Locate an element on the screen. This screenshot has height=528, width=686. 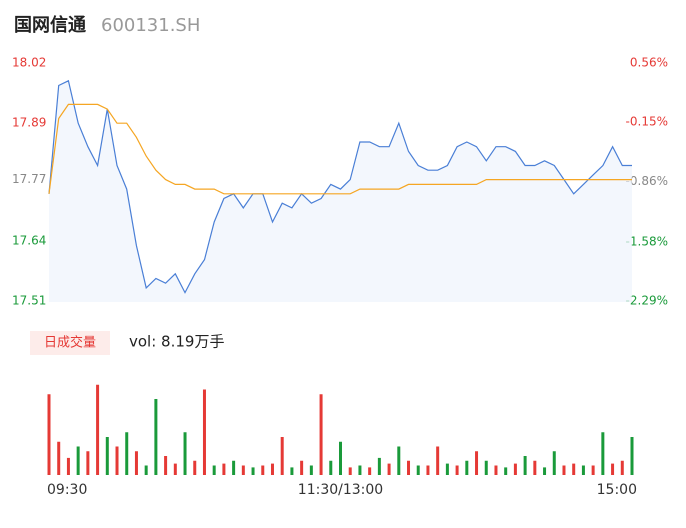
y2-tick-label: -0.86% is located at coordinates (647, 181).